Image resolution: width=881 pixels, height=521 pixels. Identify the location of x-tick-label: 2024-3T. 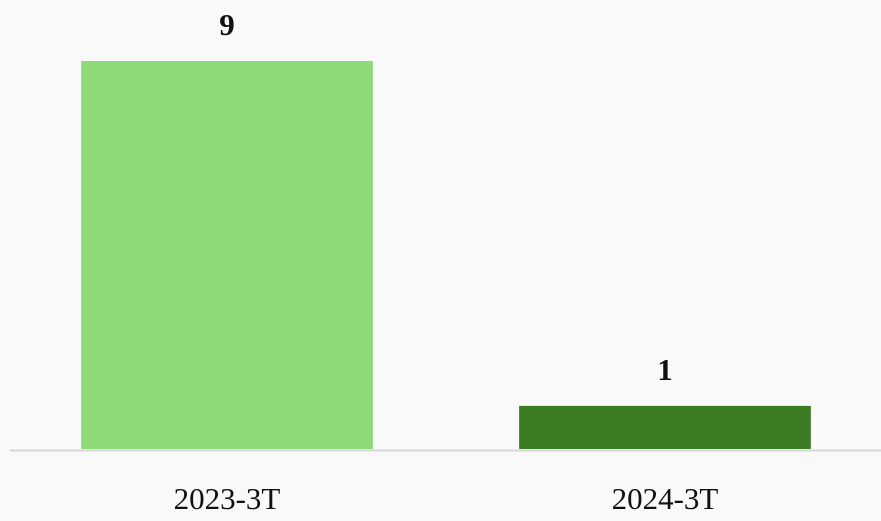
(665, 498).